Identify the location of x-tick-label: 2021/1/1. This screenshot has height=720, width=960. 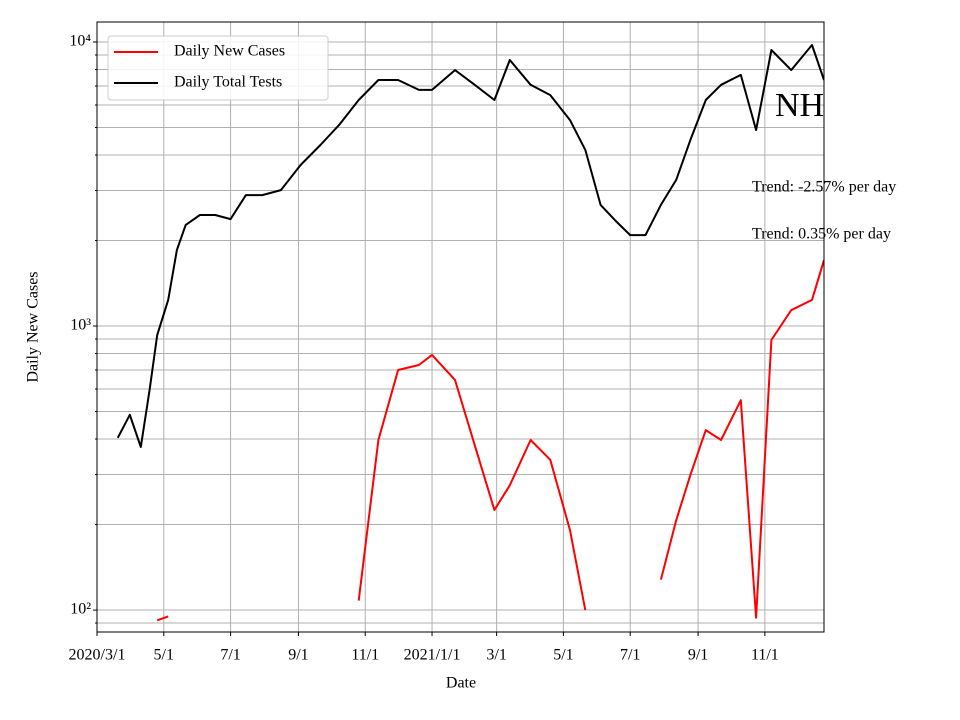
(432, 655).